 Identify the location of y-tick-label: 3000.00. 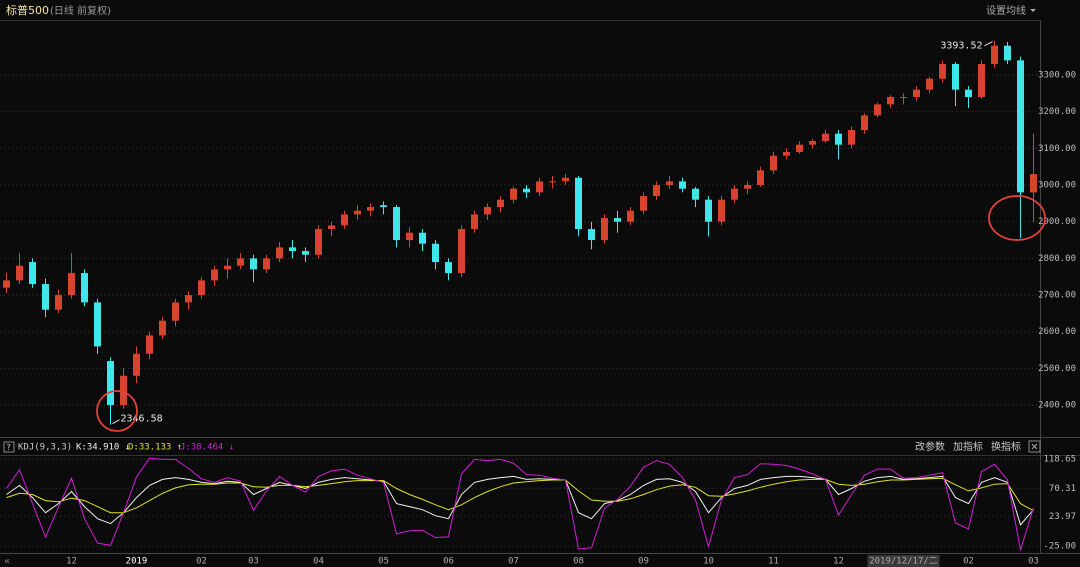
(1057, 186).